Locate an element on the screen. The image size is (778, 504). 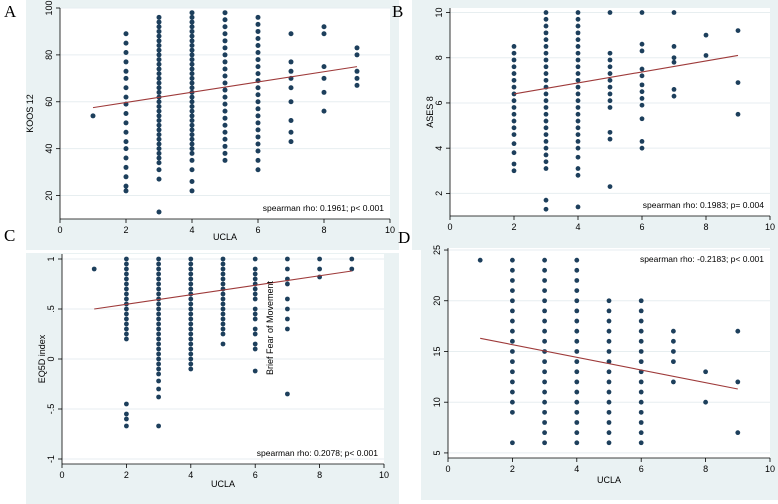
y-axis-label: EQ5D index is located at coordinates (42, 358).